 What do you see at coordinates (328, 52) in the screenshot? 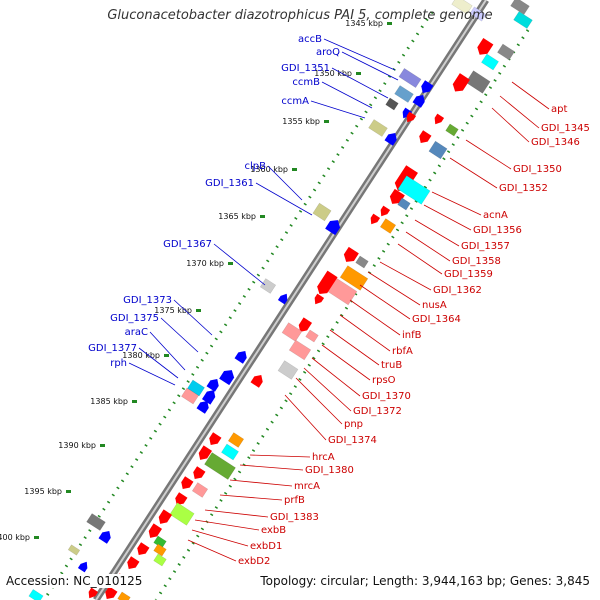
I see `left-gene-label: aroQ` at bounding box center [328, 52].